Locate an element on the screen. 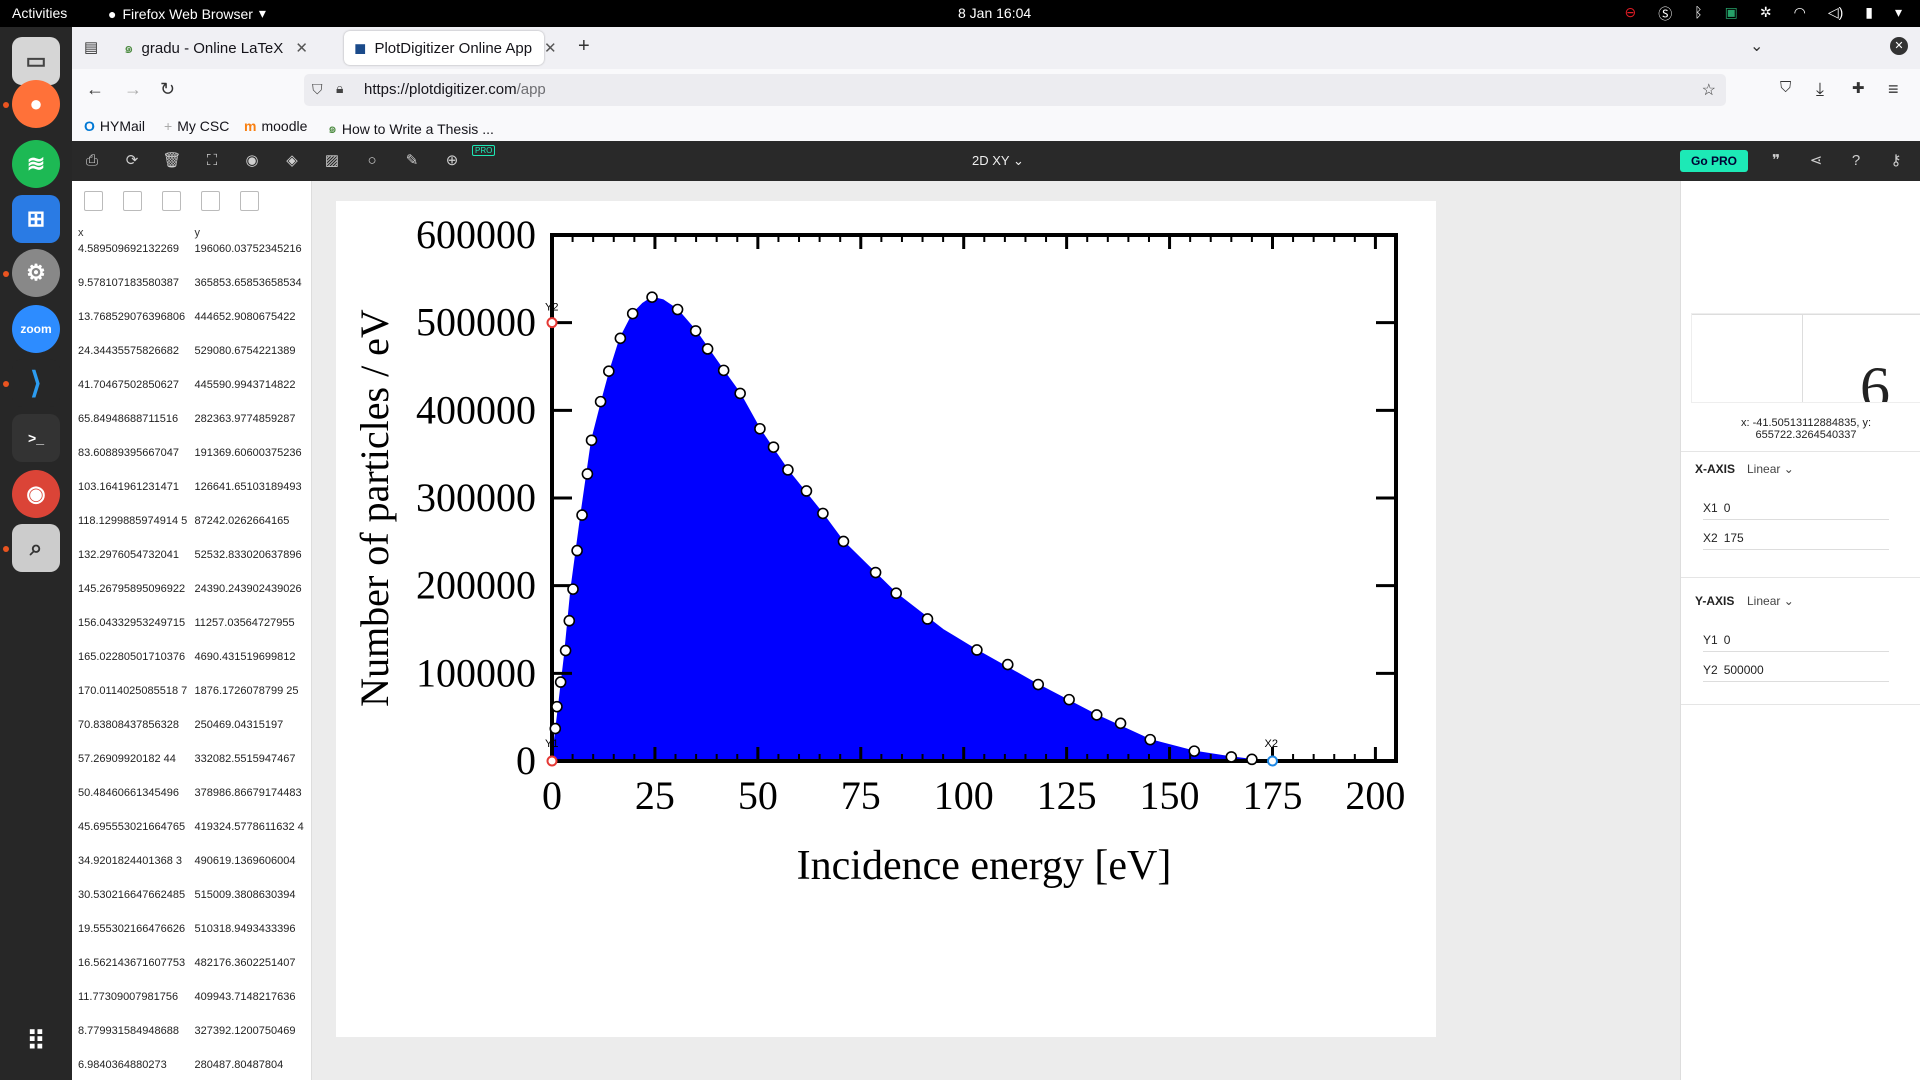 Image resolution: width=1920 pixels, height=1080 pixels. edit-icon: ✎ is located at coordinates (412, 160).